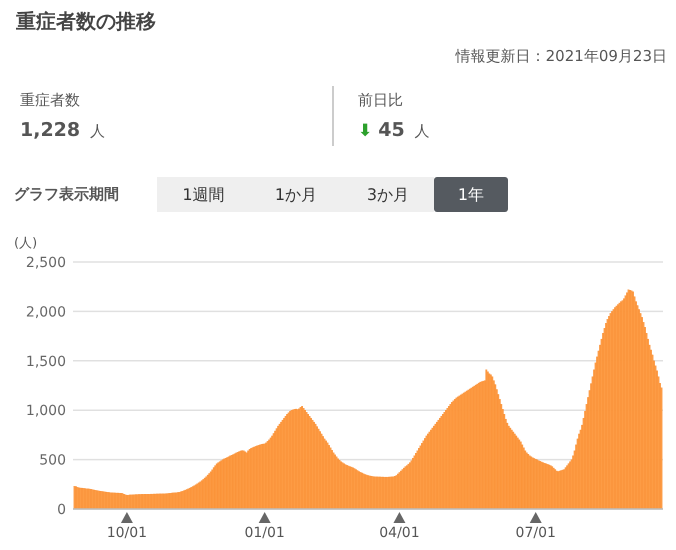  Describe the element at coordinates (50, 130) in the screenshot. I see `text: 1,228` at that location.